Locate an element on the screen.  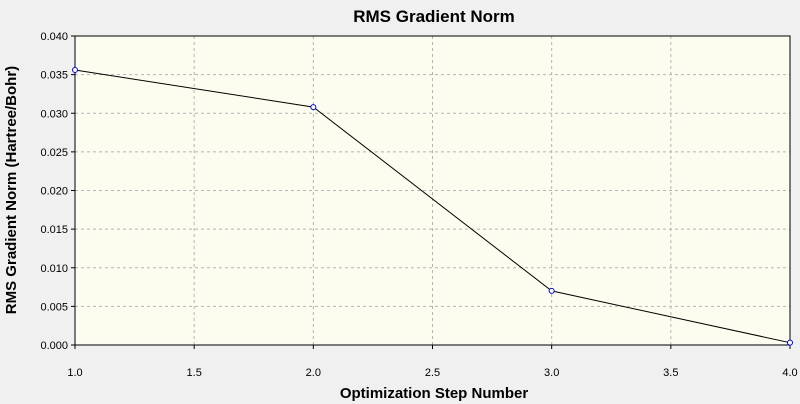
x-tick-label: 1.5 is located at coordinates (194, 373).